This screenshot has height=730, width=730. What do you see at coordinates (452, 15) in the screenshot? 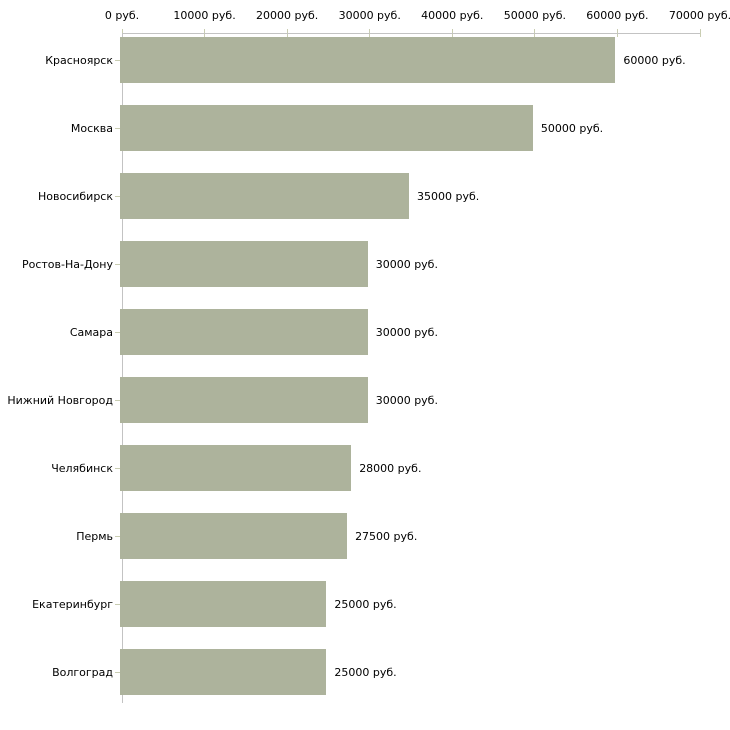
I see `x-axis-tick-label: 40000 руб.` at bounding box center [452, 15].